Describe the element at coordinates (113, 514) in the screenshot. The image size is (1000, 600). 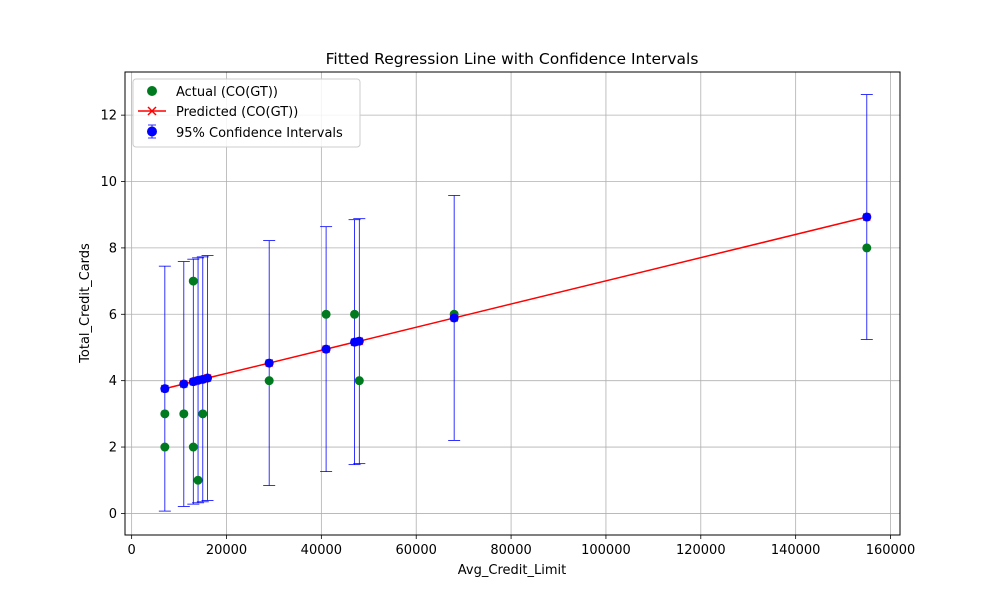
I see `y-tick-label: 0` at that location.